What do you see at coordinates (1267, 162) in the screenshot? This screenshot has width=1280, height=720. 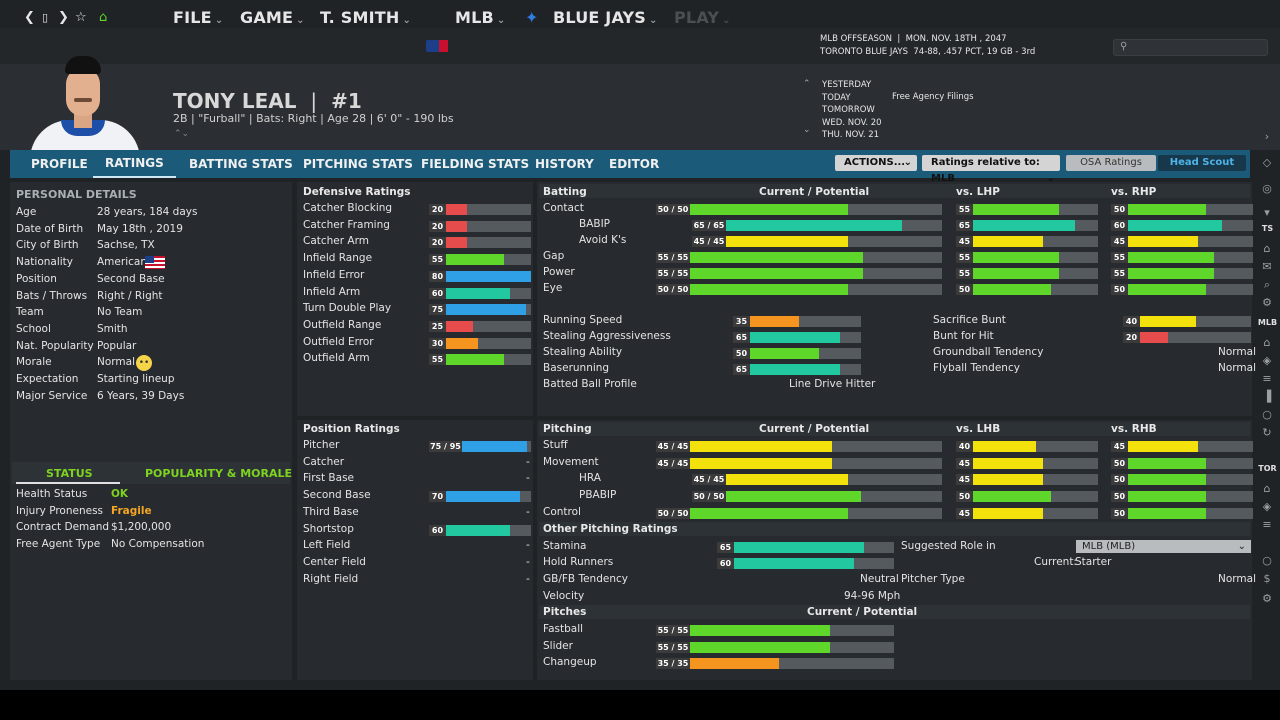 I see `diamond-icon: ◇` at bounding box center [1267, 162].